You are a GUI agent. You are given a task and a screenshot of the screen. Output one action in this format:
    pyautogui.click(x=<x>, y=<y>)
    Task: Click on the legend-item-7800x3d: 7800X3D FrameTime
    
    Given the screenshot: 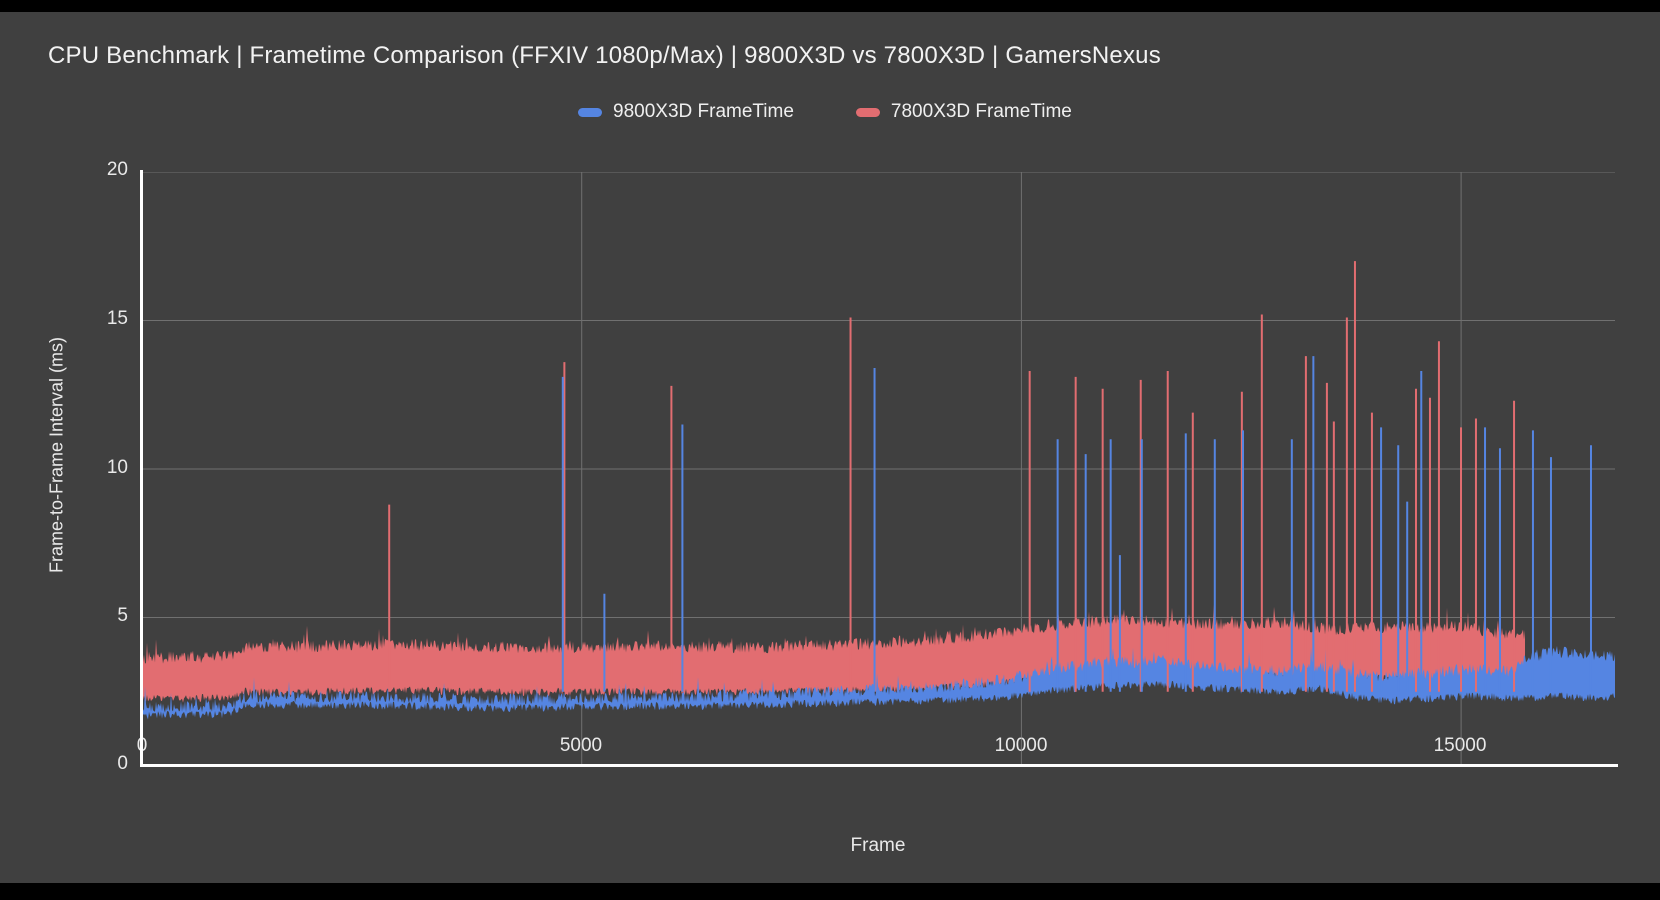 What is the action you would take?
    pyautogui.click(x=963, y=112)
    